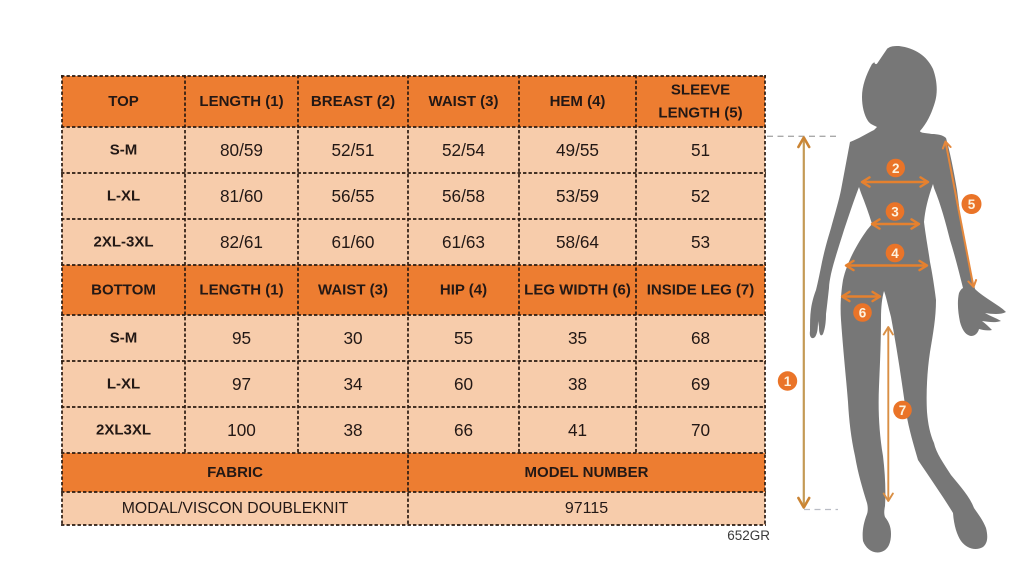 The width and height of the screenshot is (1024, 565). Describe the element at coordinates (463, 196) in the screenshot. I see `svg-text: 56/58` at that location.